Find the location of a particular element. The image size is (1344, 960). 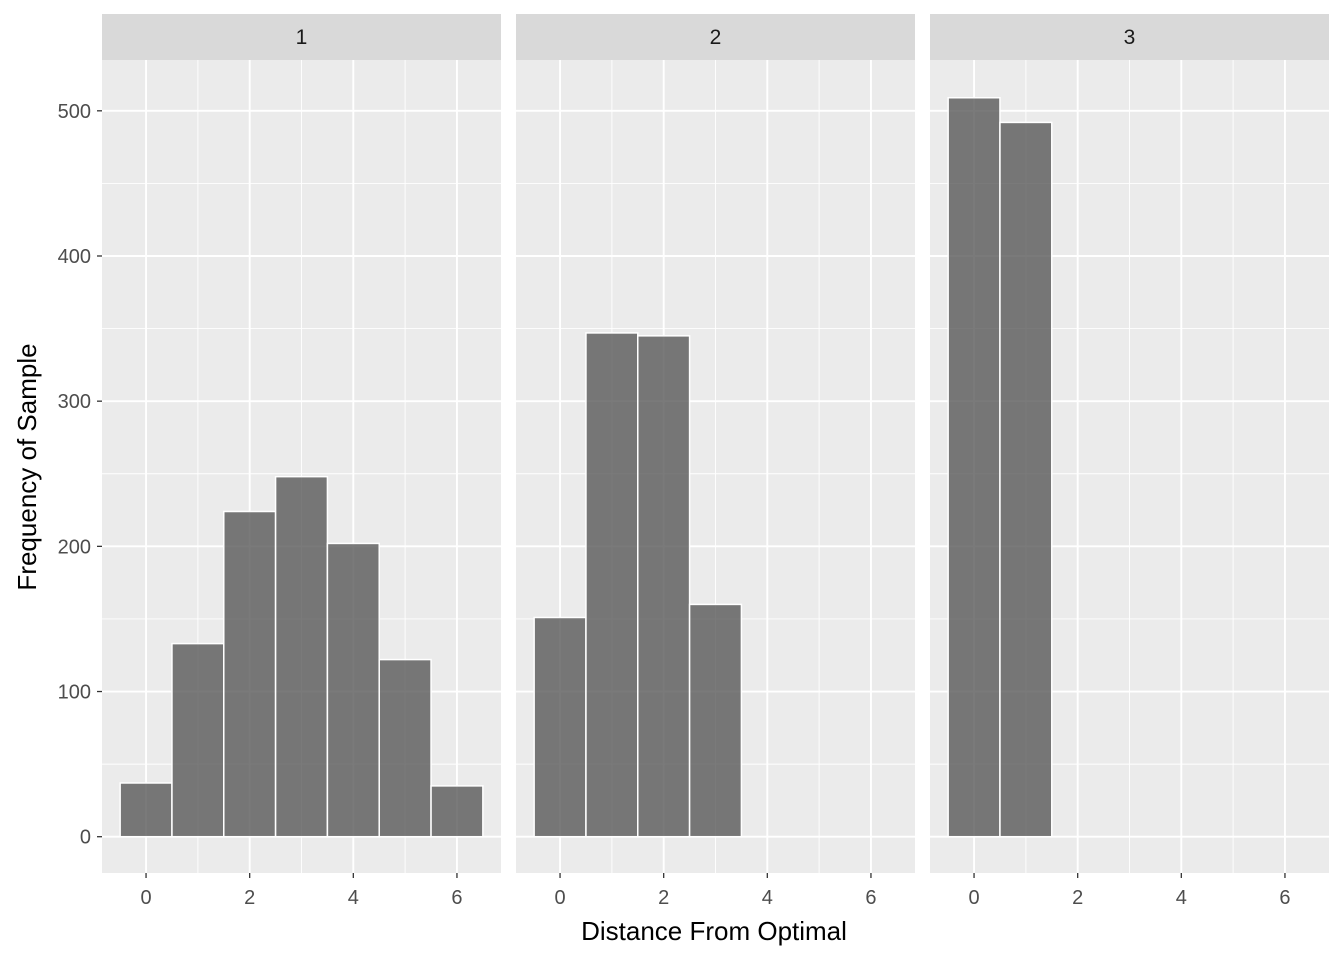

y-tick-label: 300 is located at coordinates (74, 402).